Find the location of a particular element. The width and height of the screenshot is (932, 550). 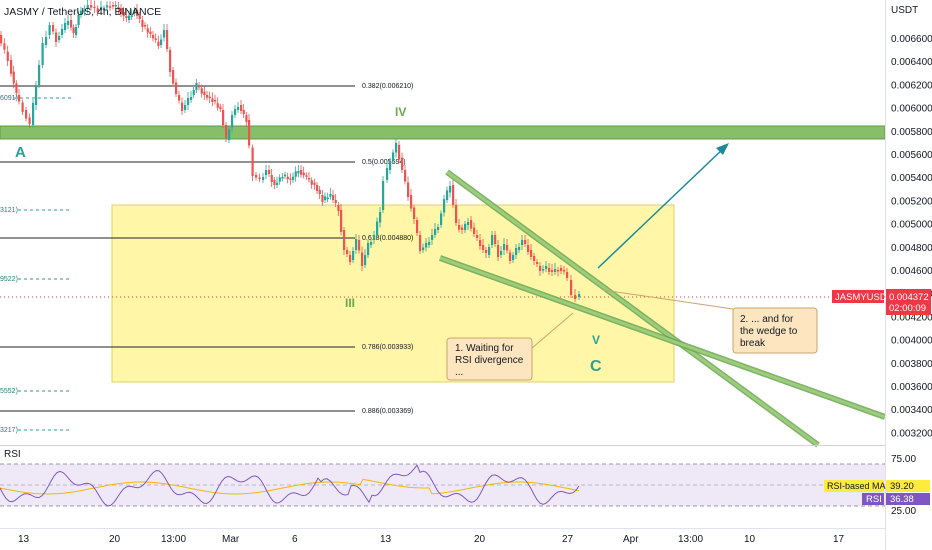

price-tick-9: 0.004800 is located at coordinates (911, 248).